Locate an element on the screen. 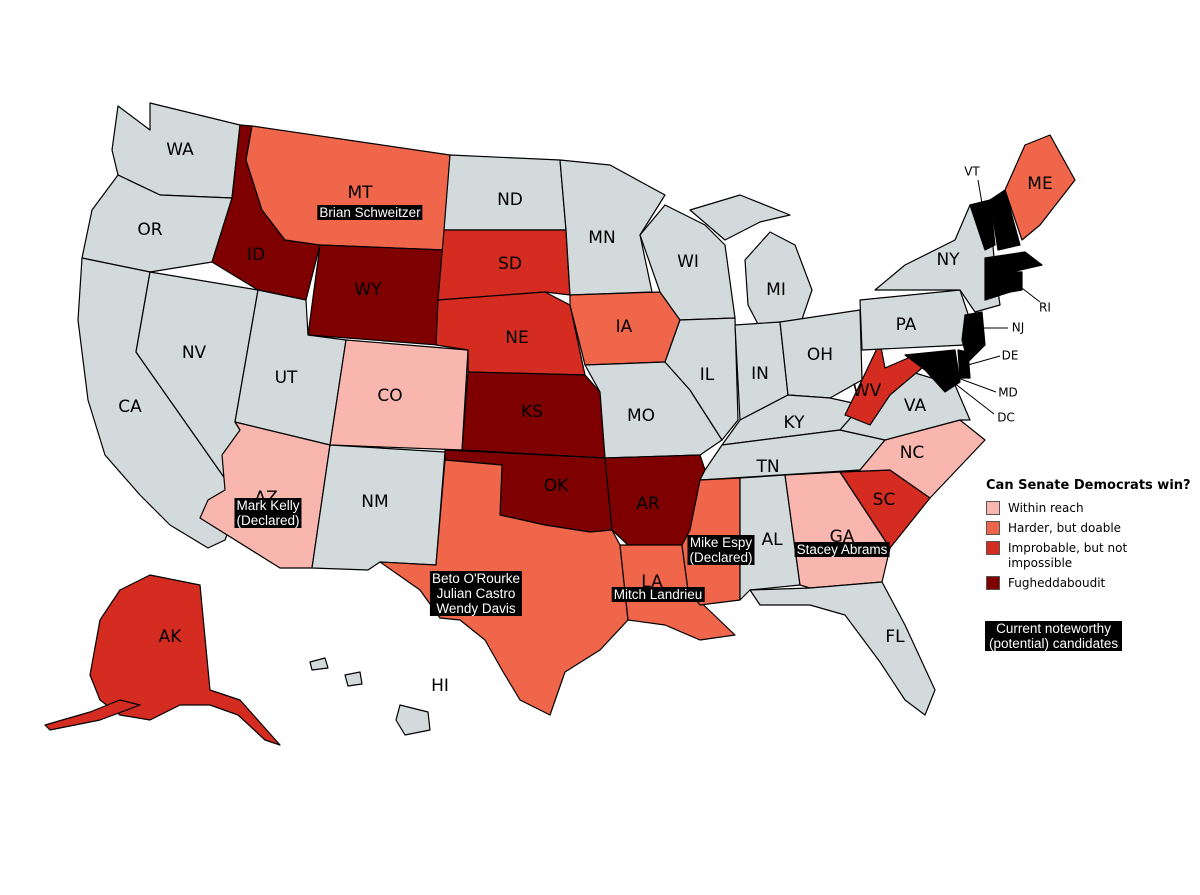  label-MD: MD is located at coordinates (1008, 393).